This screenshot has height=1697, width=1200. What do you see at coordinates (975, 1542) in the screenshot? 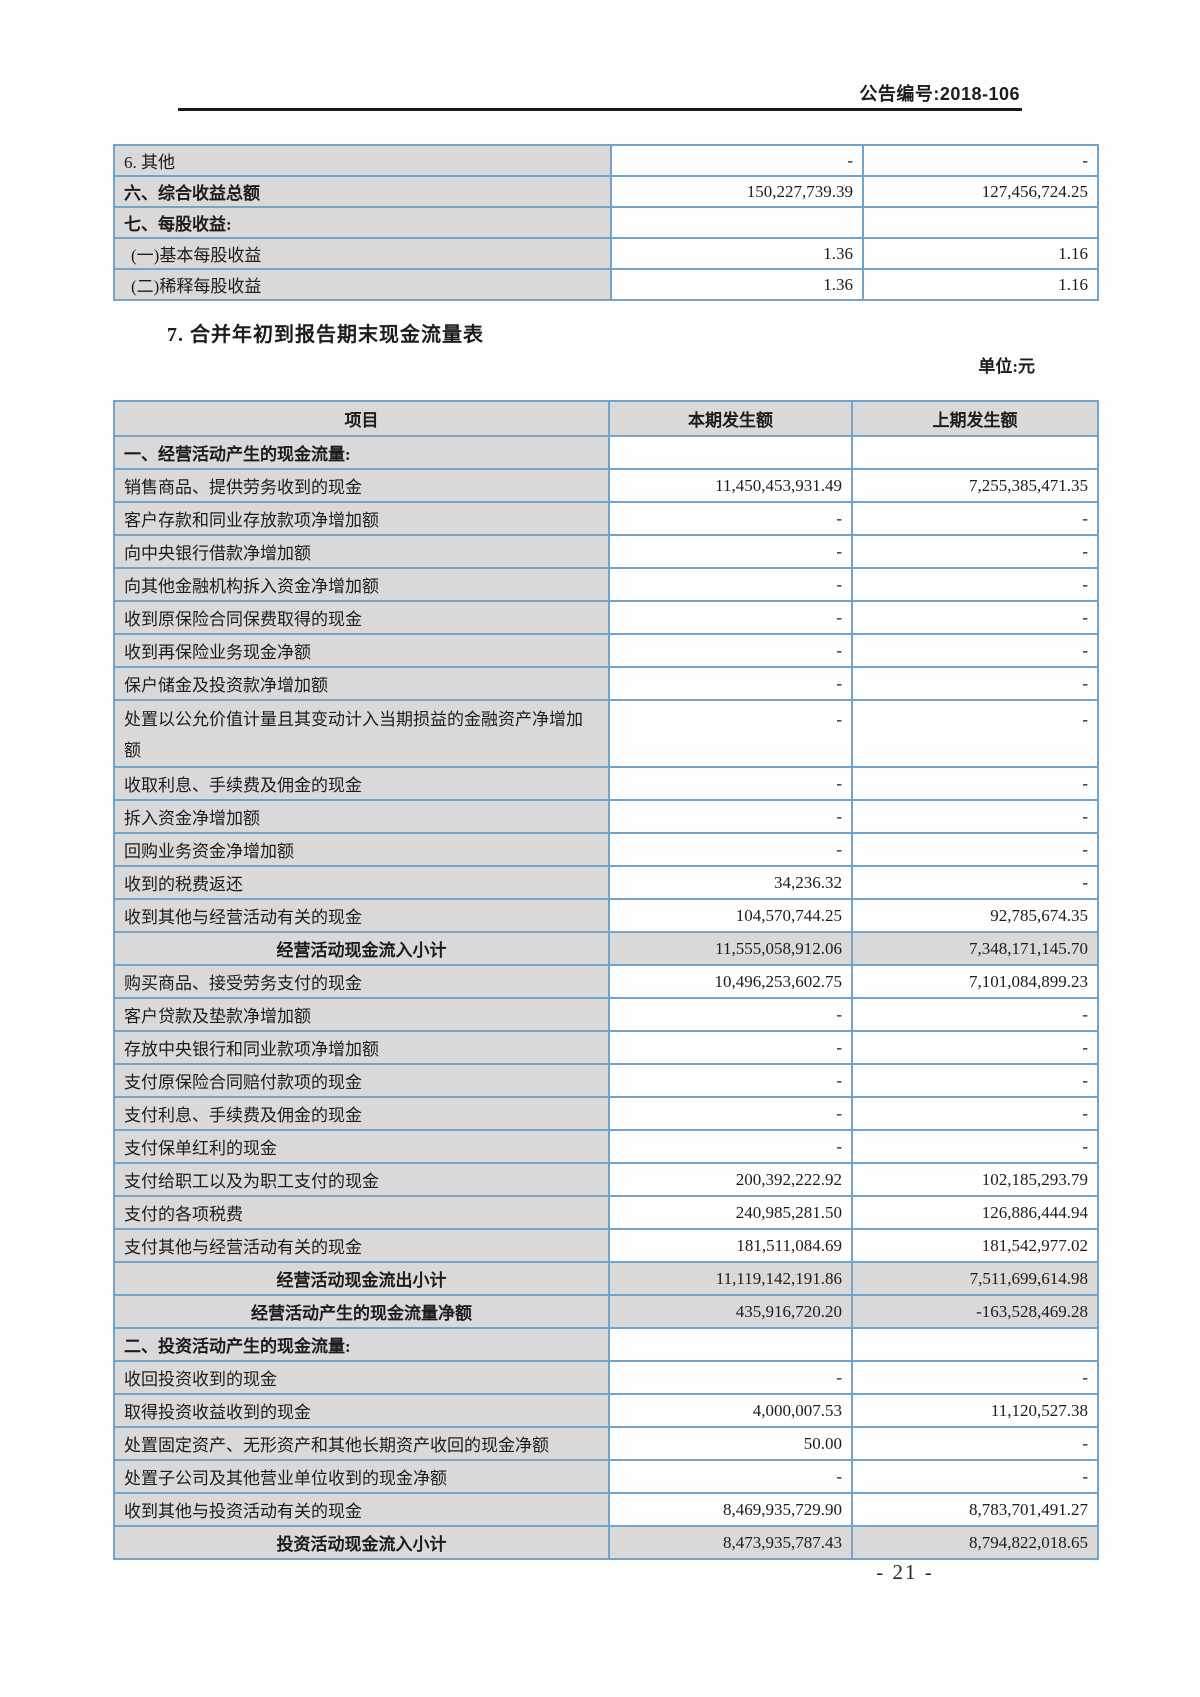
I see `prior-period-value-cell: 8,794,822,018.65` at bounding box center [975, 1542].